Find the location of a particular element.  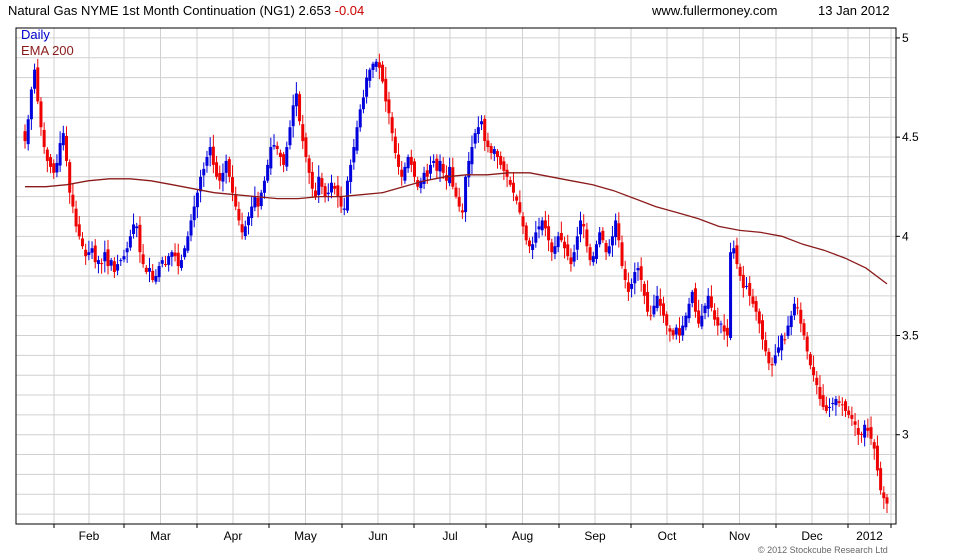

legend-entry: Daily is located at coordinates (35, 34).